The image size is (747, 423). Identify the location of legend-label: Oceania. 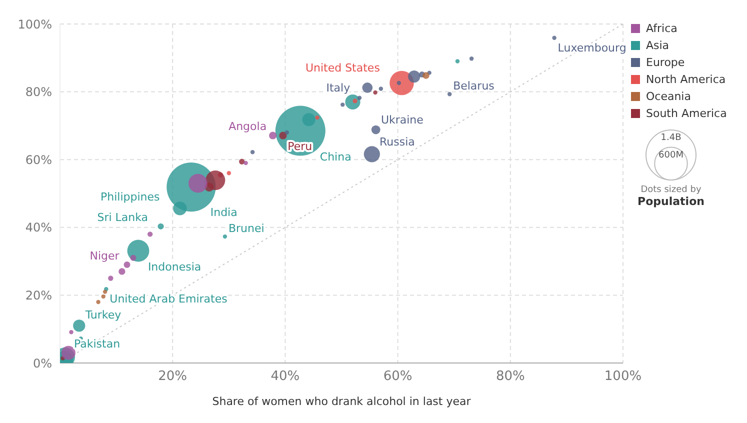
(668, 97).